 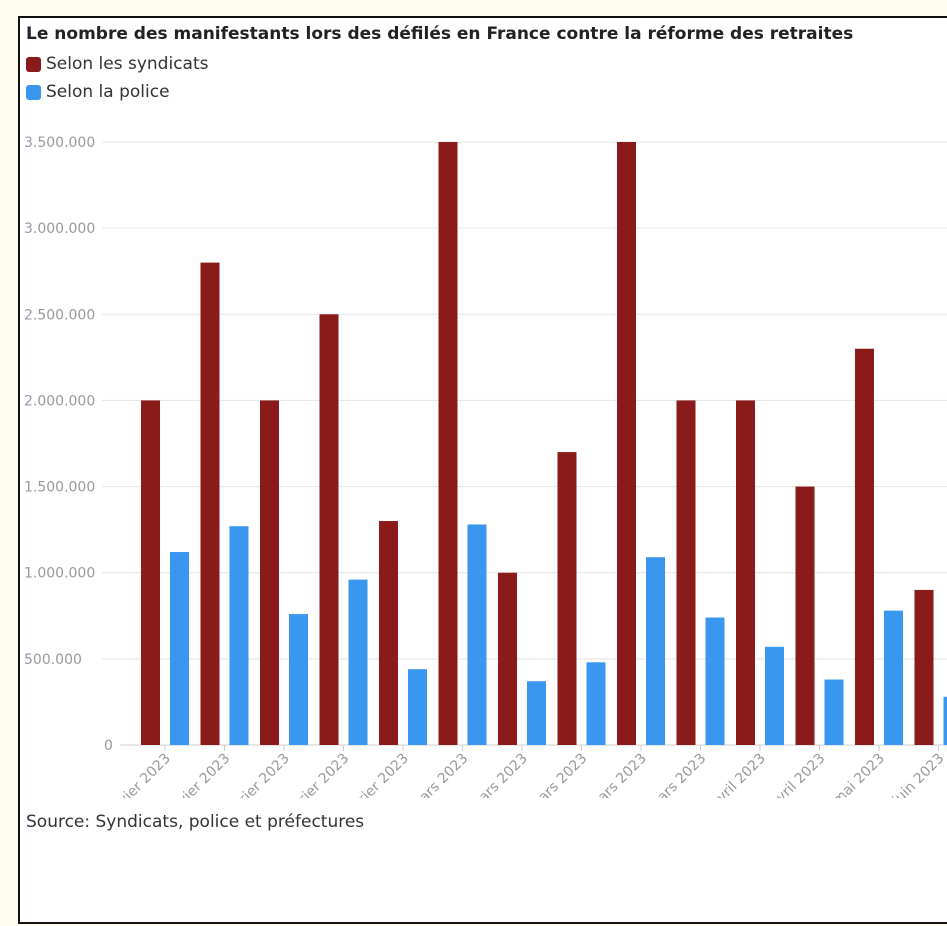 I want to click on legend-item-syndicats: Selon les syndicats, so click(x=117, y=64).